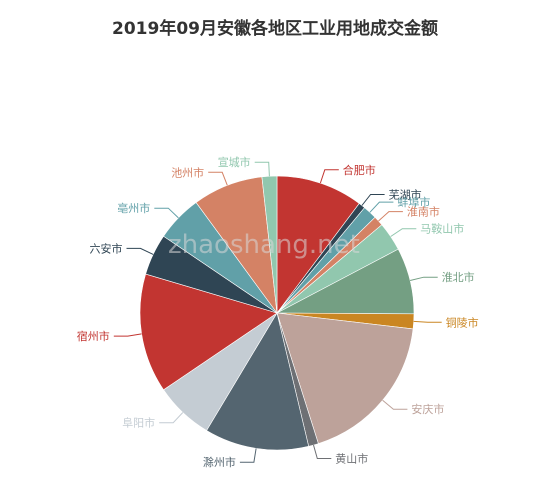 The height and width of the screenshot is (490, 550). I want to click on label-马鞍山市: 马鞍山市, so click(442, 229).